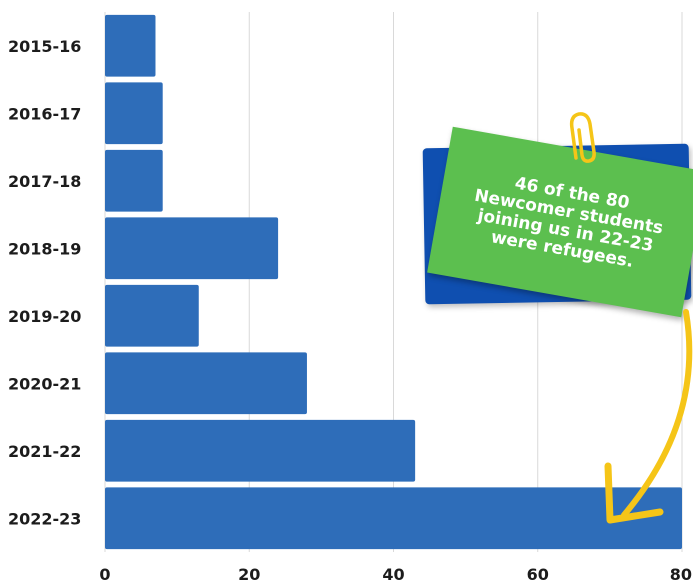  What do you see at coordinates (681, 574) in the screenshot?
I see `x-tick-label: 80` at bounding box center [681, 574].